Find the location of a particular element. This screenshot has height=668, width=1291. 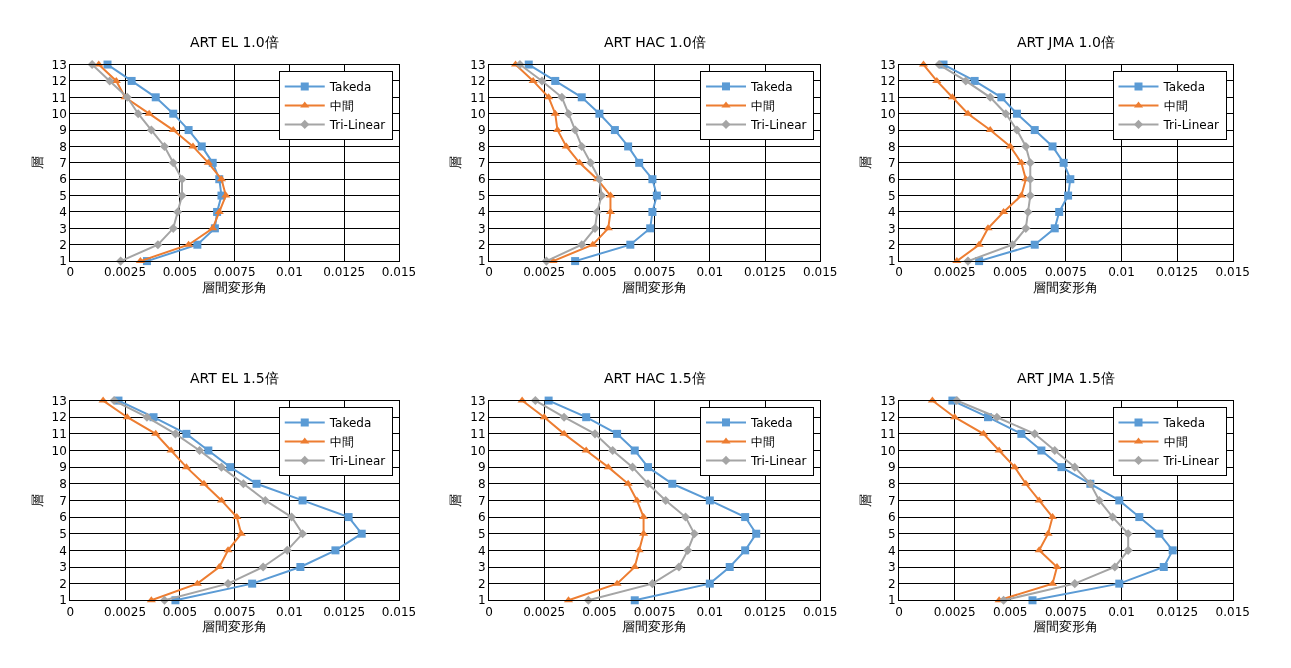

y-tick-label: 11 is located at coordinates (888, 97).